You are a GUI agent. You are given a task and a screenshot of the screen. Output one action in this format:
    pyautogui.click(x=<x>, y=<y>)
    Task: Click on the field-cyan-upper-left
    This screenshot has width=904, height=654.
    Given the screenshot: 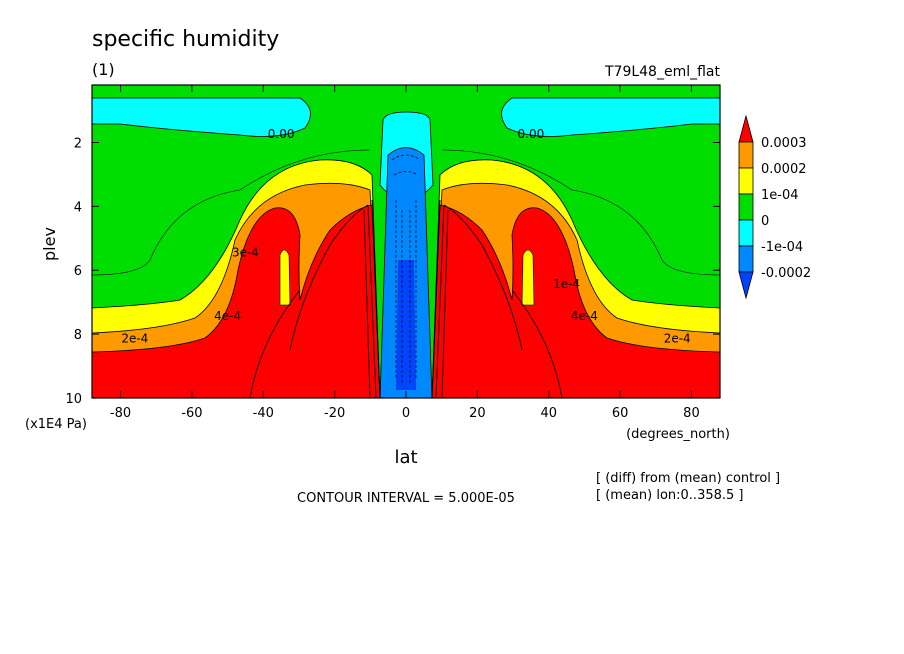 What is the action you would take?
    pyautogui.click(x=201, y=117)
    